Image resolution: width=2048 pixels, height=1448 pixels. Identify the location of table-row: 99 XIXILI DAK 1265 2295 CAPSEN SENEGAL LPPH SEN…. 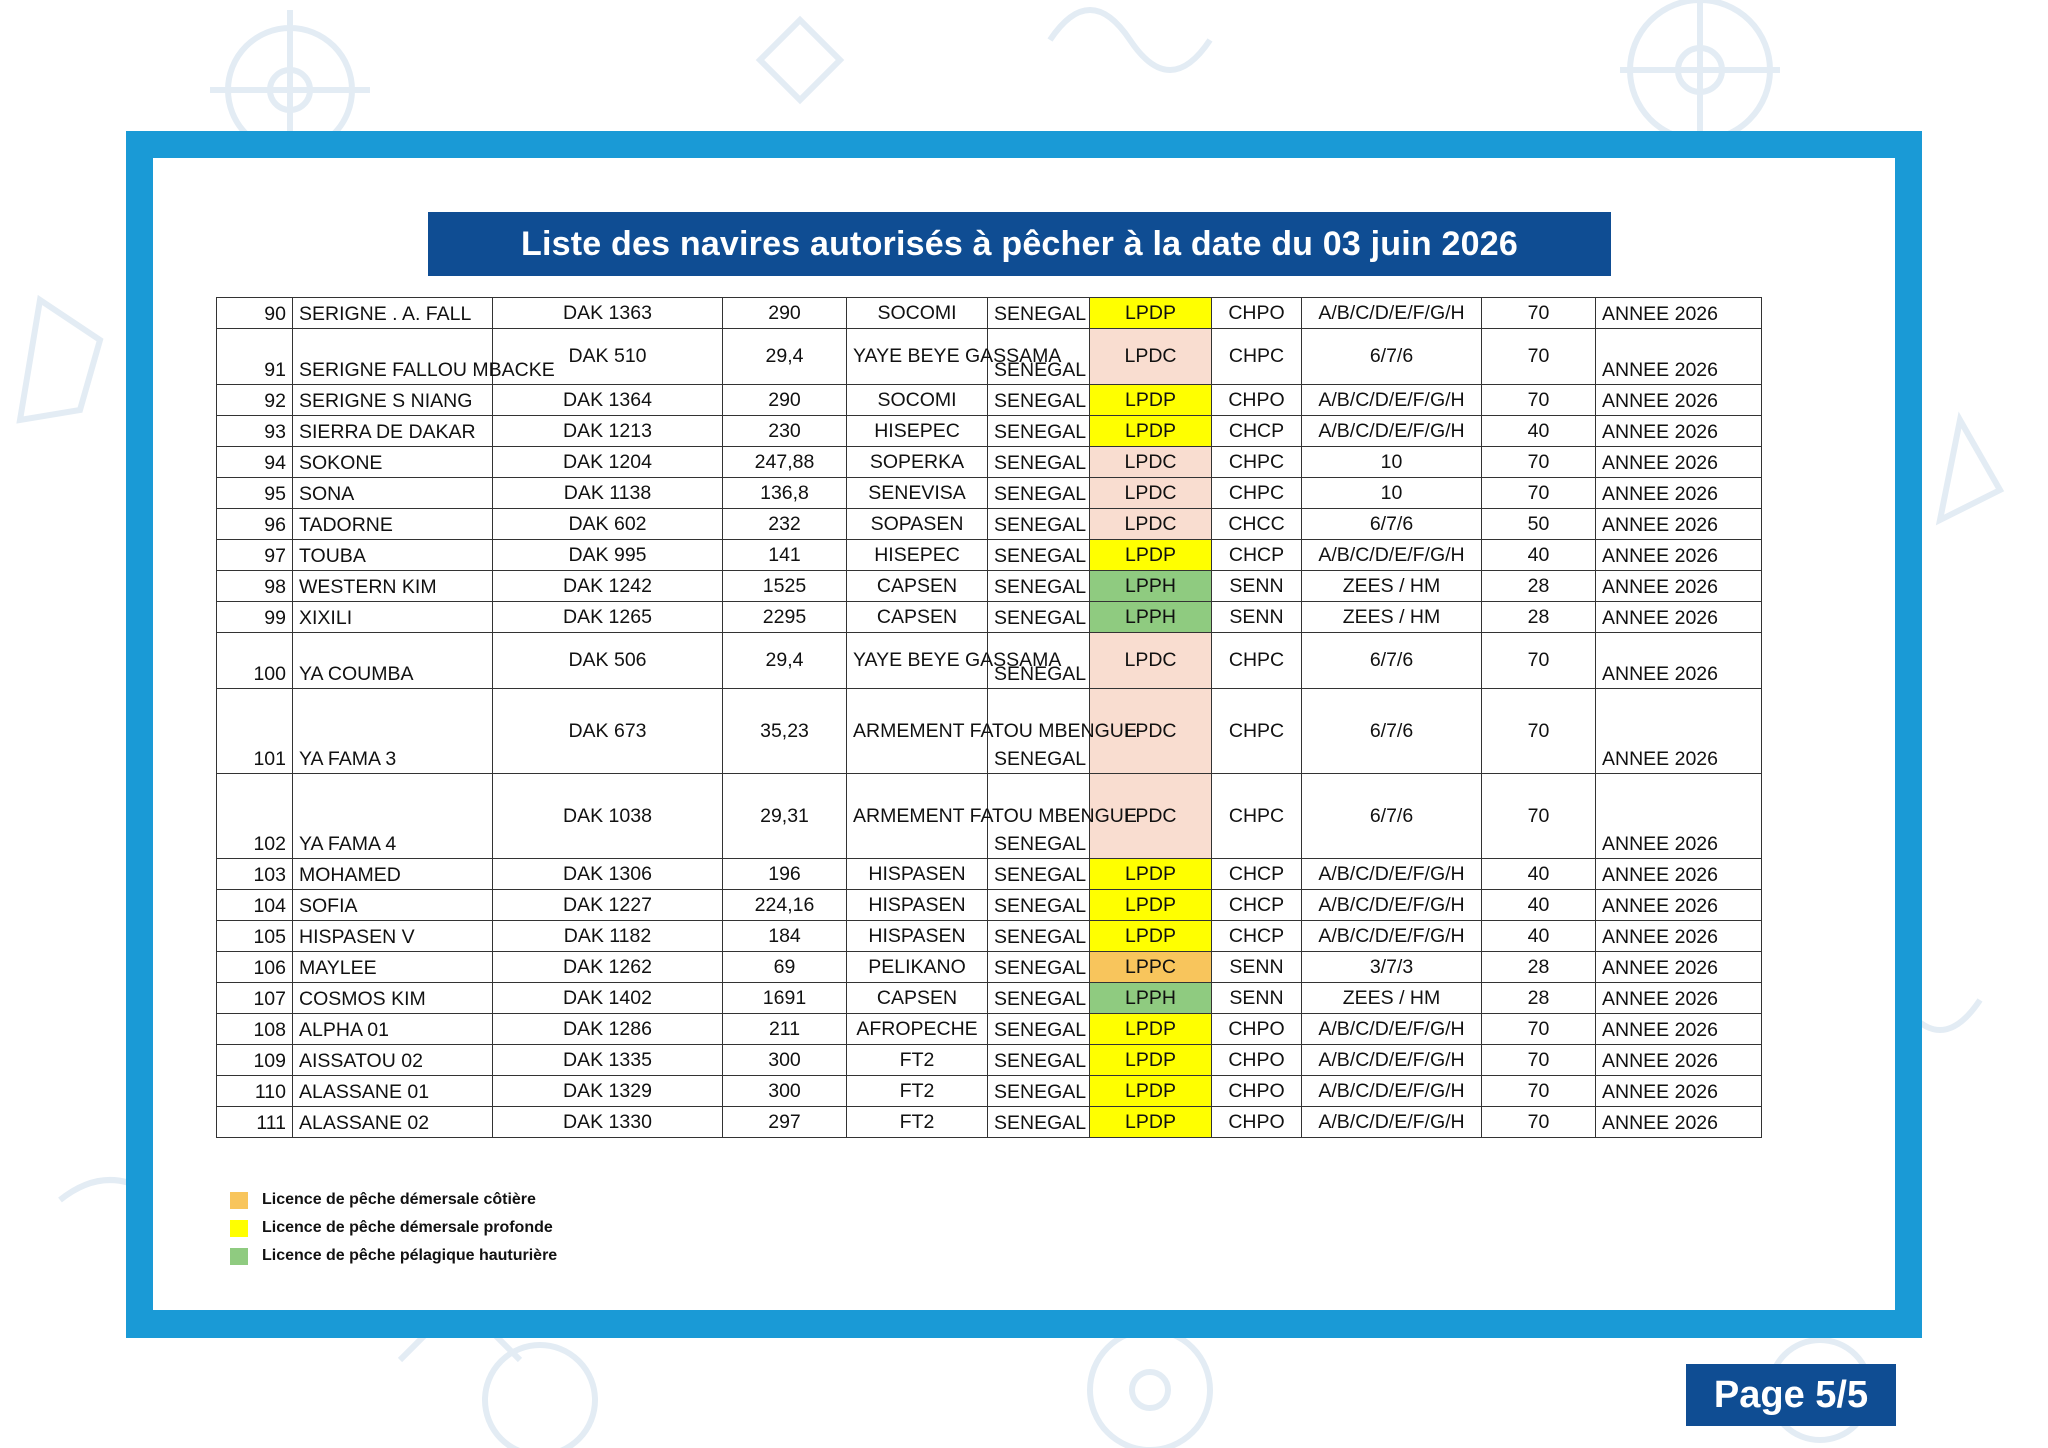
(989, 617).